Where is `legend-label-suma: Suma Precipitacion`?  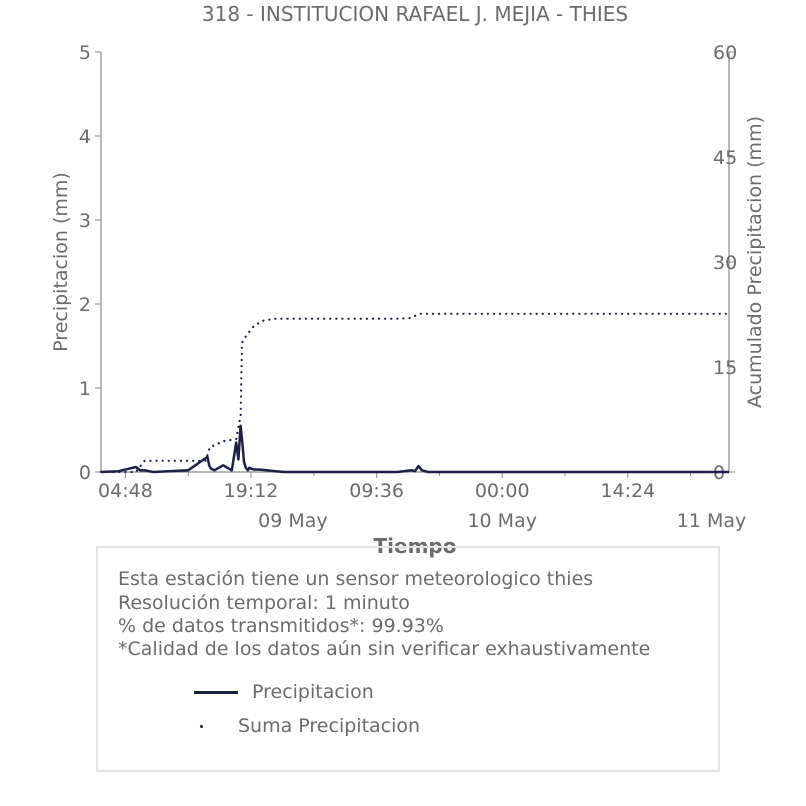
legend-label-suma: Suma Precipitacion is located at coordinates (329, 726).